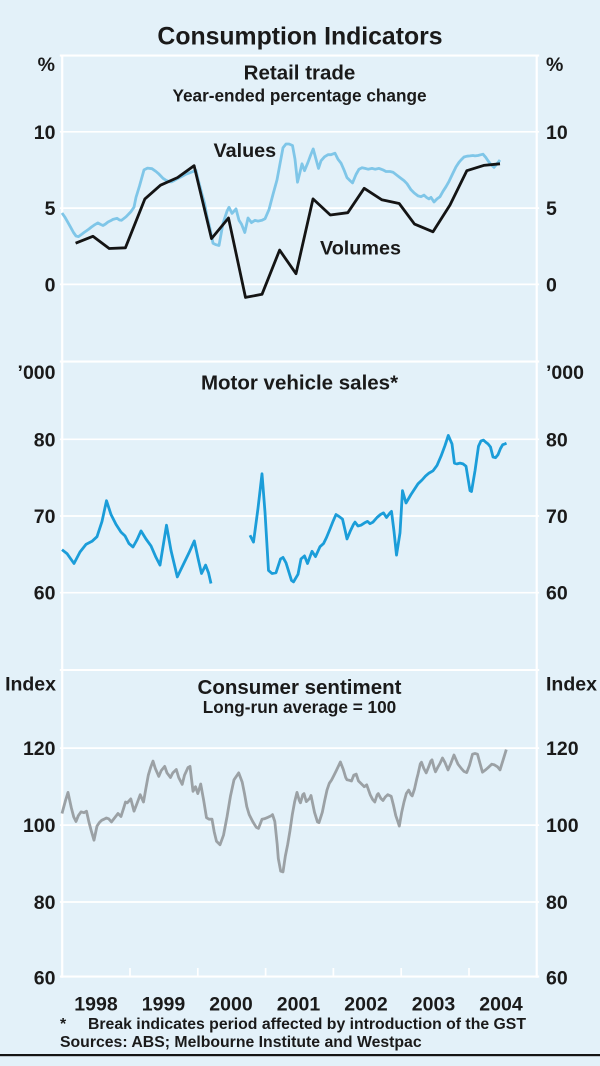  I want to click on svg-text: Retail trade, so click(300, 73).